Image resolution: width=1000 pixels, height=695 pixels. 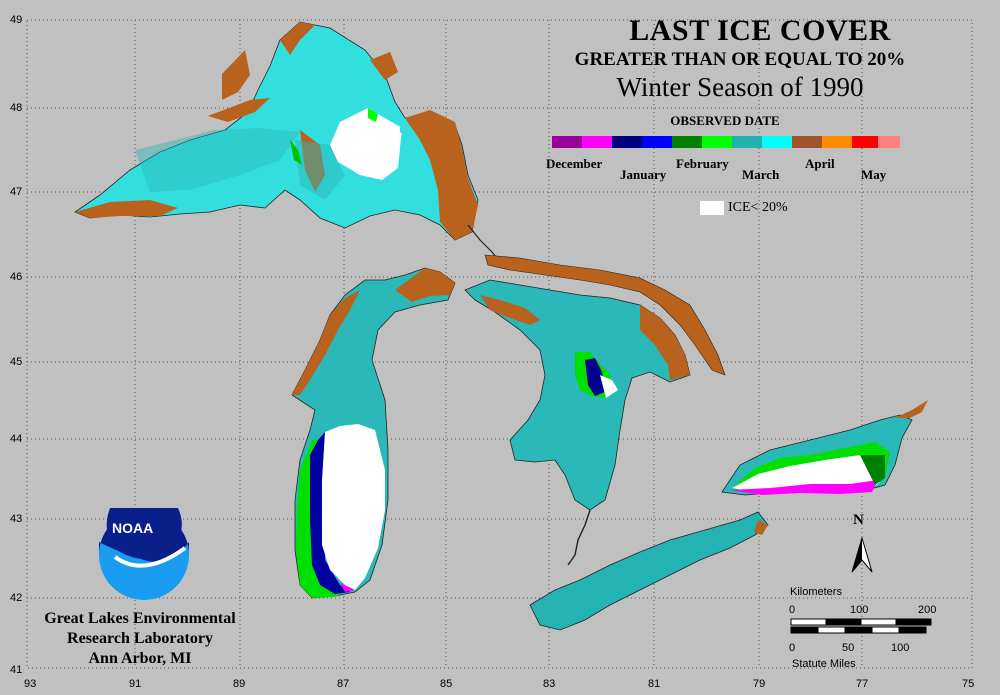 I want to click on scale-km-tick-100: 100, so click(x=859, y=610).